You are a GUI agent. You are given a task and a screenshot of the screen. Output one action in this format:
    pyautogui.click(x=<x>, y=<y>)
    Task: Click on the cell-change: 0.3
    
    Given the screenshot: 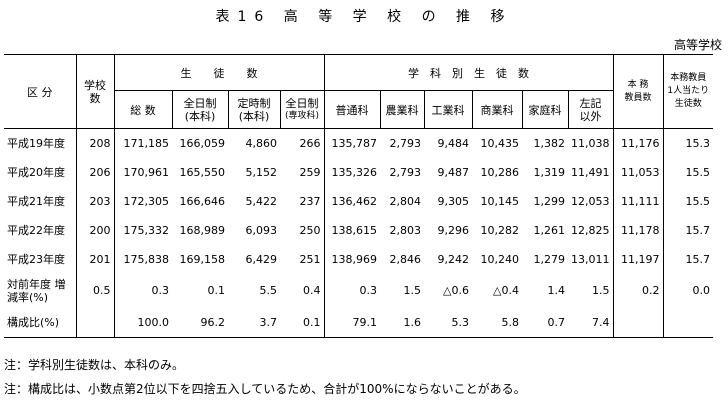 What is the action you would take?
    pyautogui.click(x=368, y=290)
    